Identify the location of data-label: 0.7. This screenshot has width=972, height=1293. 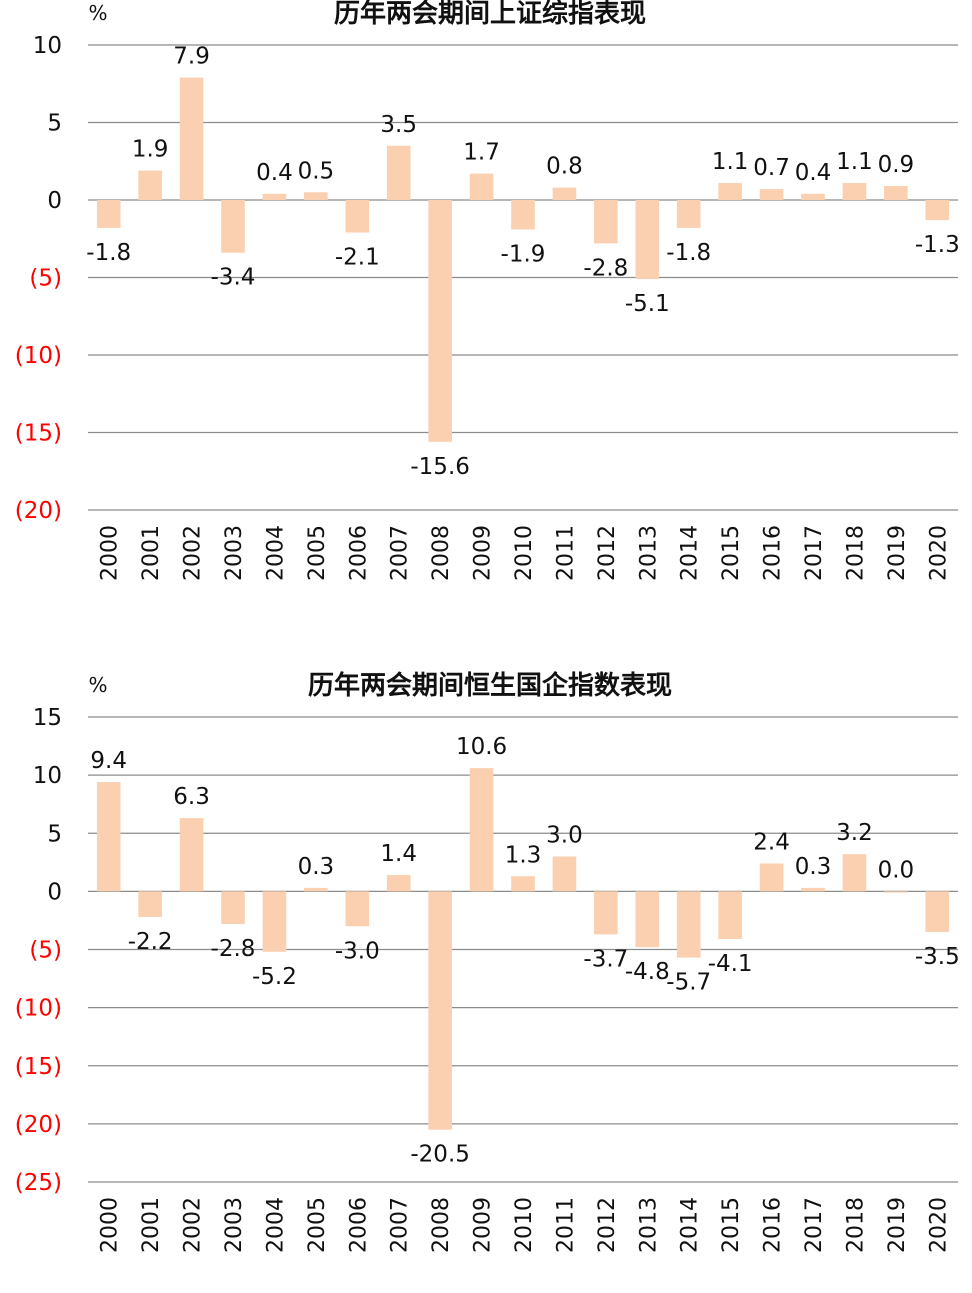
(771, 168).